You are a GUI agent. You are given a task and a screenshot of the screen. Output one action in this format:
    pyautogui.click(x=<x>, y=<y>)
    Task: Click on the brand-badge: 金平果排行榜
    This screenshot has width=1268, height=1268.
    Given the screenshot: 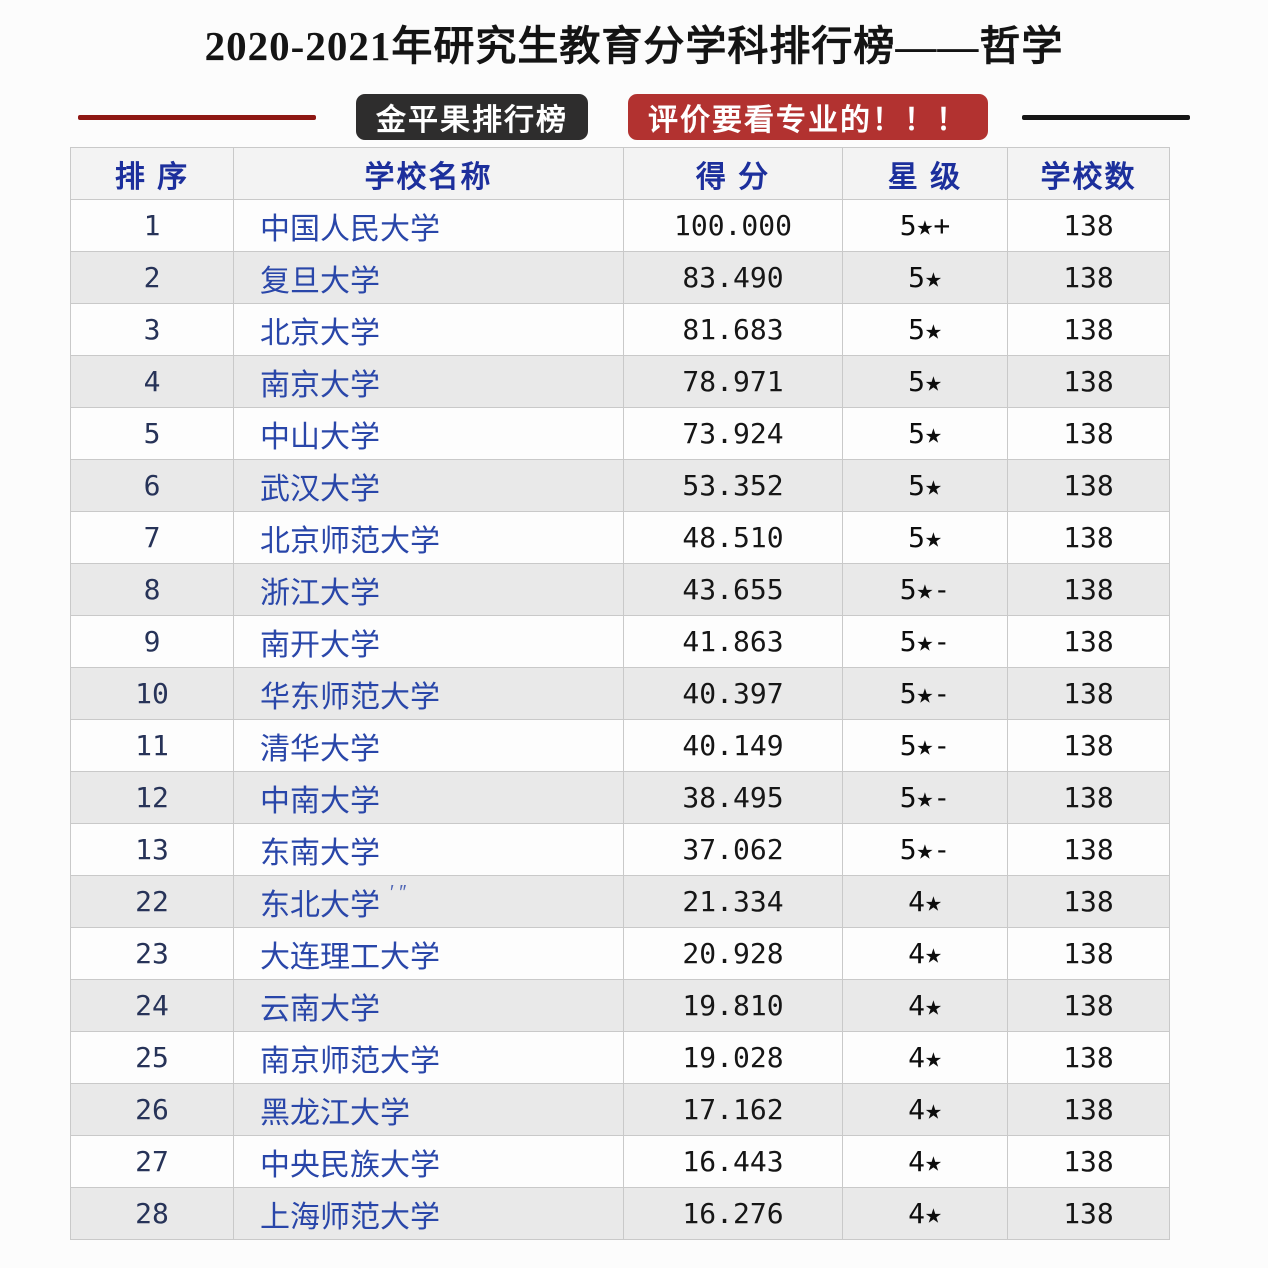 What is the action you would take?
    pyautogui.click(x=472, y=117)
    